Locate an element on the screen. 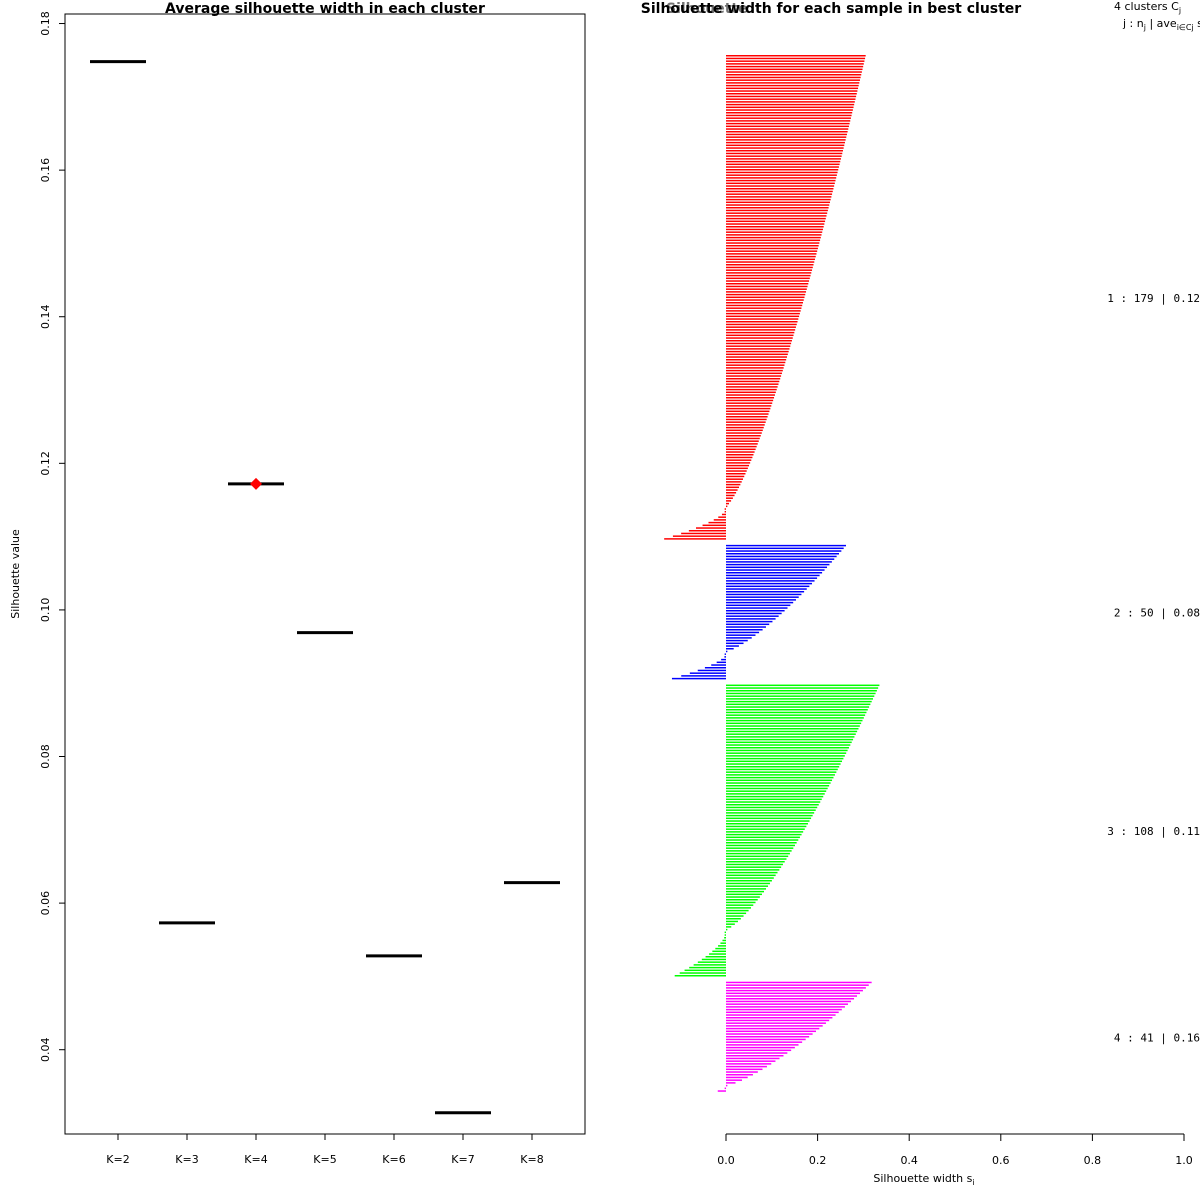 The width and height of the screenshot is (1200, 1200). y-tick-label: 0.08 is located at coordinates (45, 756).